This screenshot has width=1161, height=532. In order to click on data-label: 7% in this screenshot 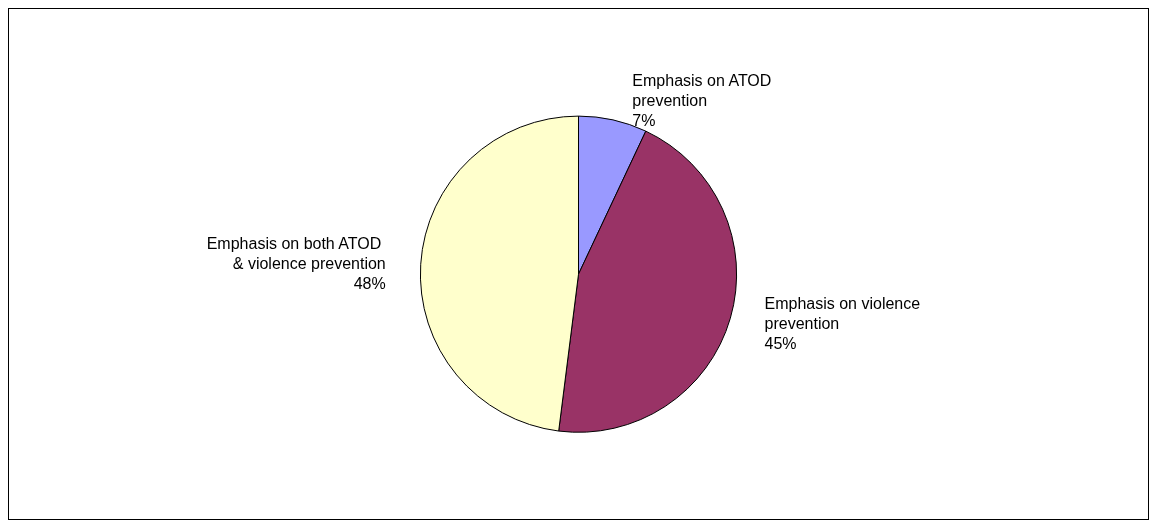, I will do `click(644, 120)`.